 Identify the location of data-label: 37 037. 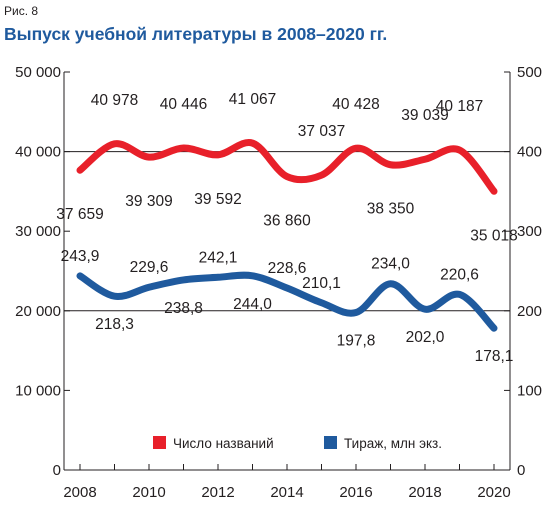
(321, 131).